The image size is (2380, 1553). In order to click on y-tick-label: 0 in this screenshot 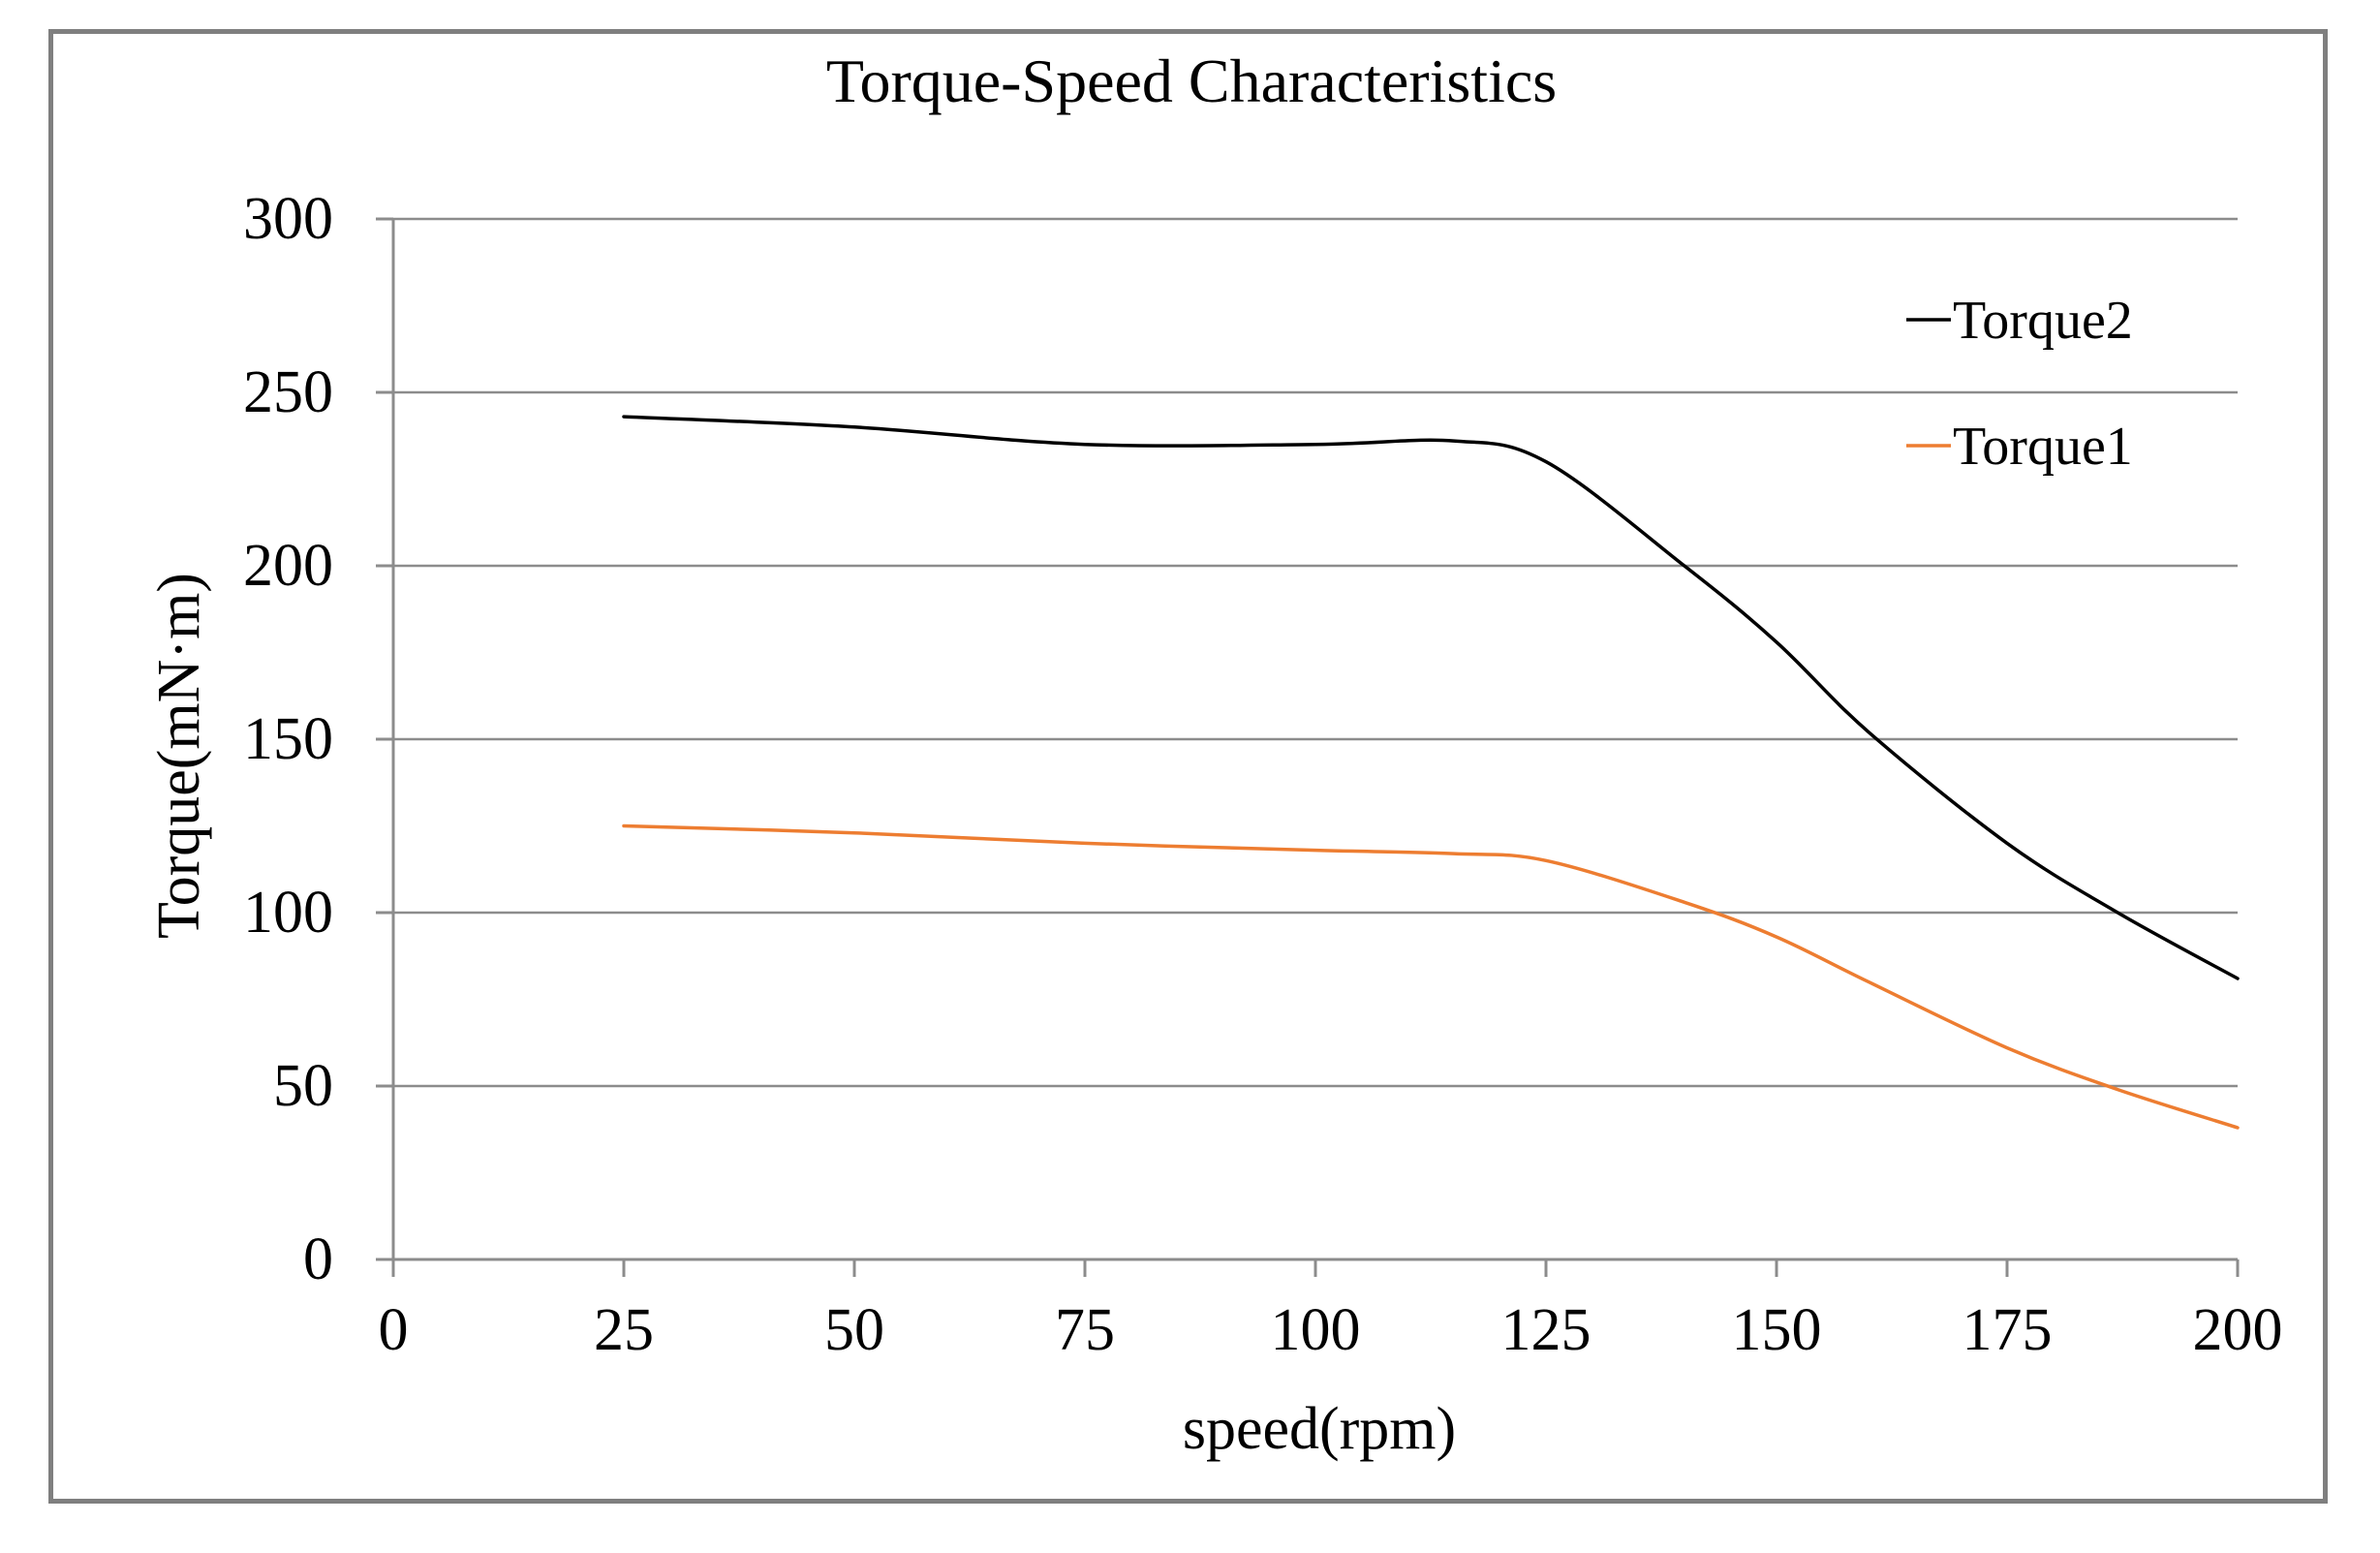, I will do `click(318, 1259)`.